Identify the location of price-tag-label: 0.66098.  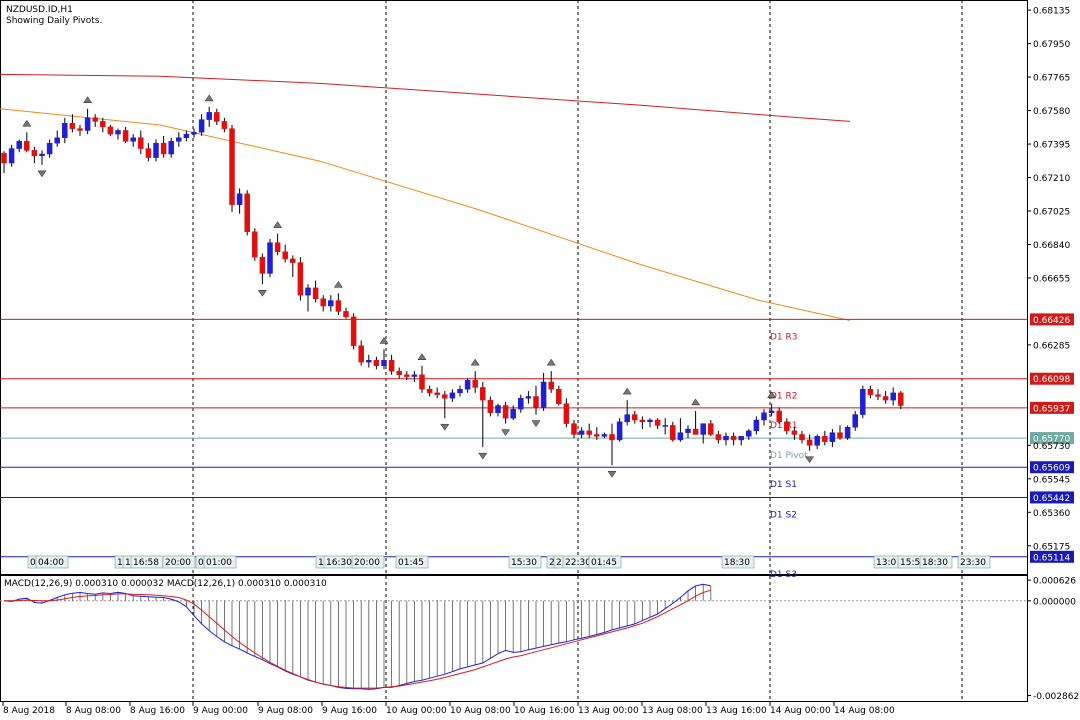
(1051, 380).